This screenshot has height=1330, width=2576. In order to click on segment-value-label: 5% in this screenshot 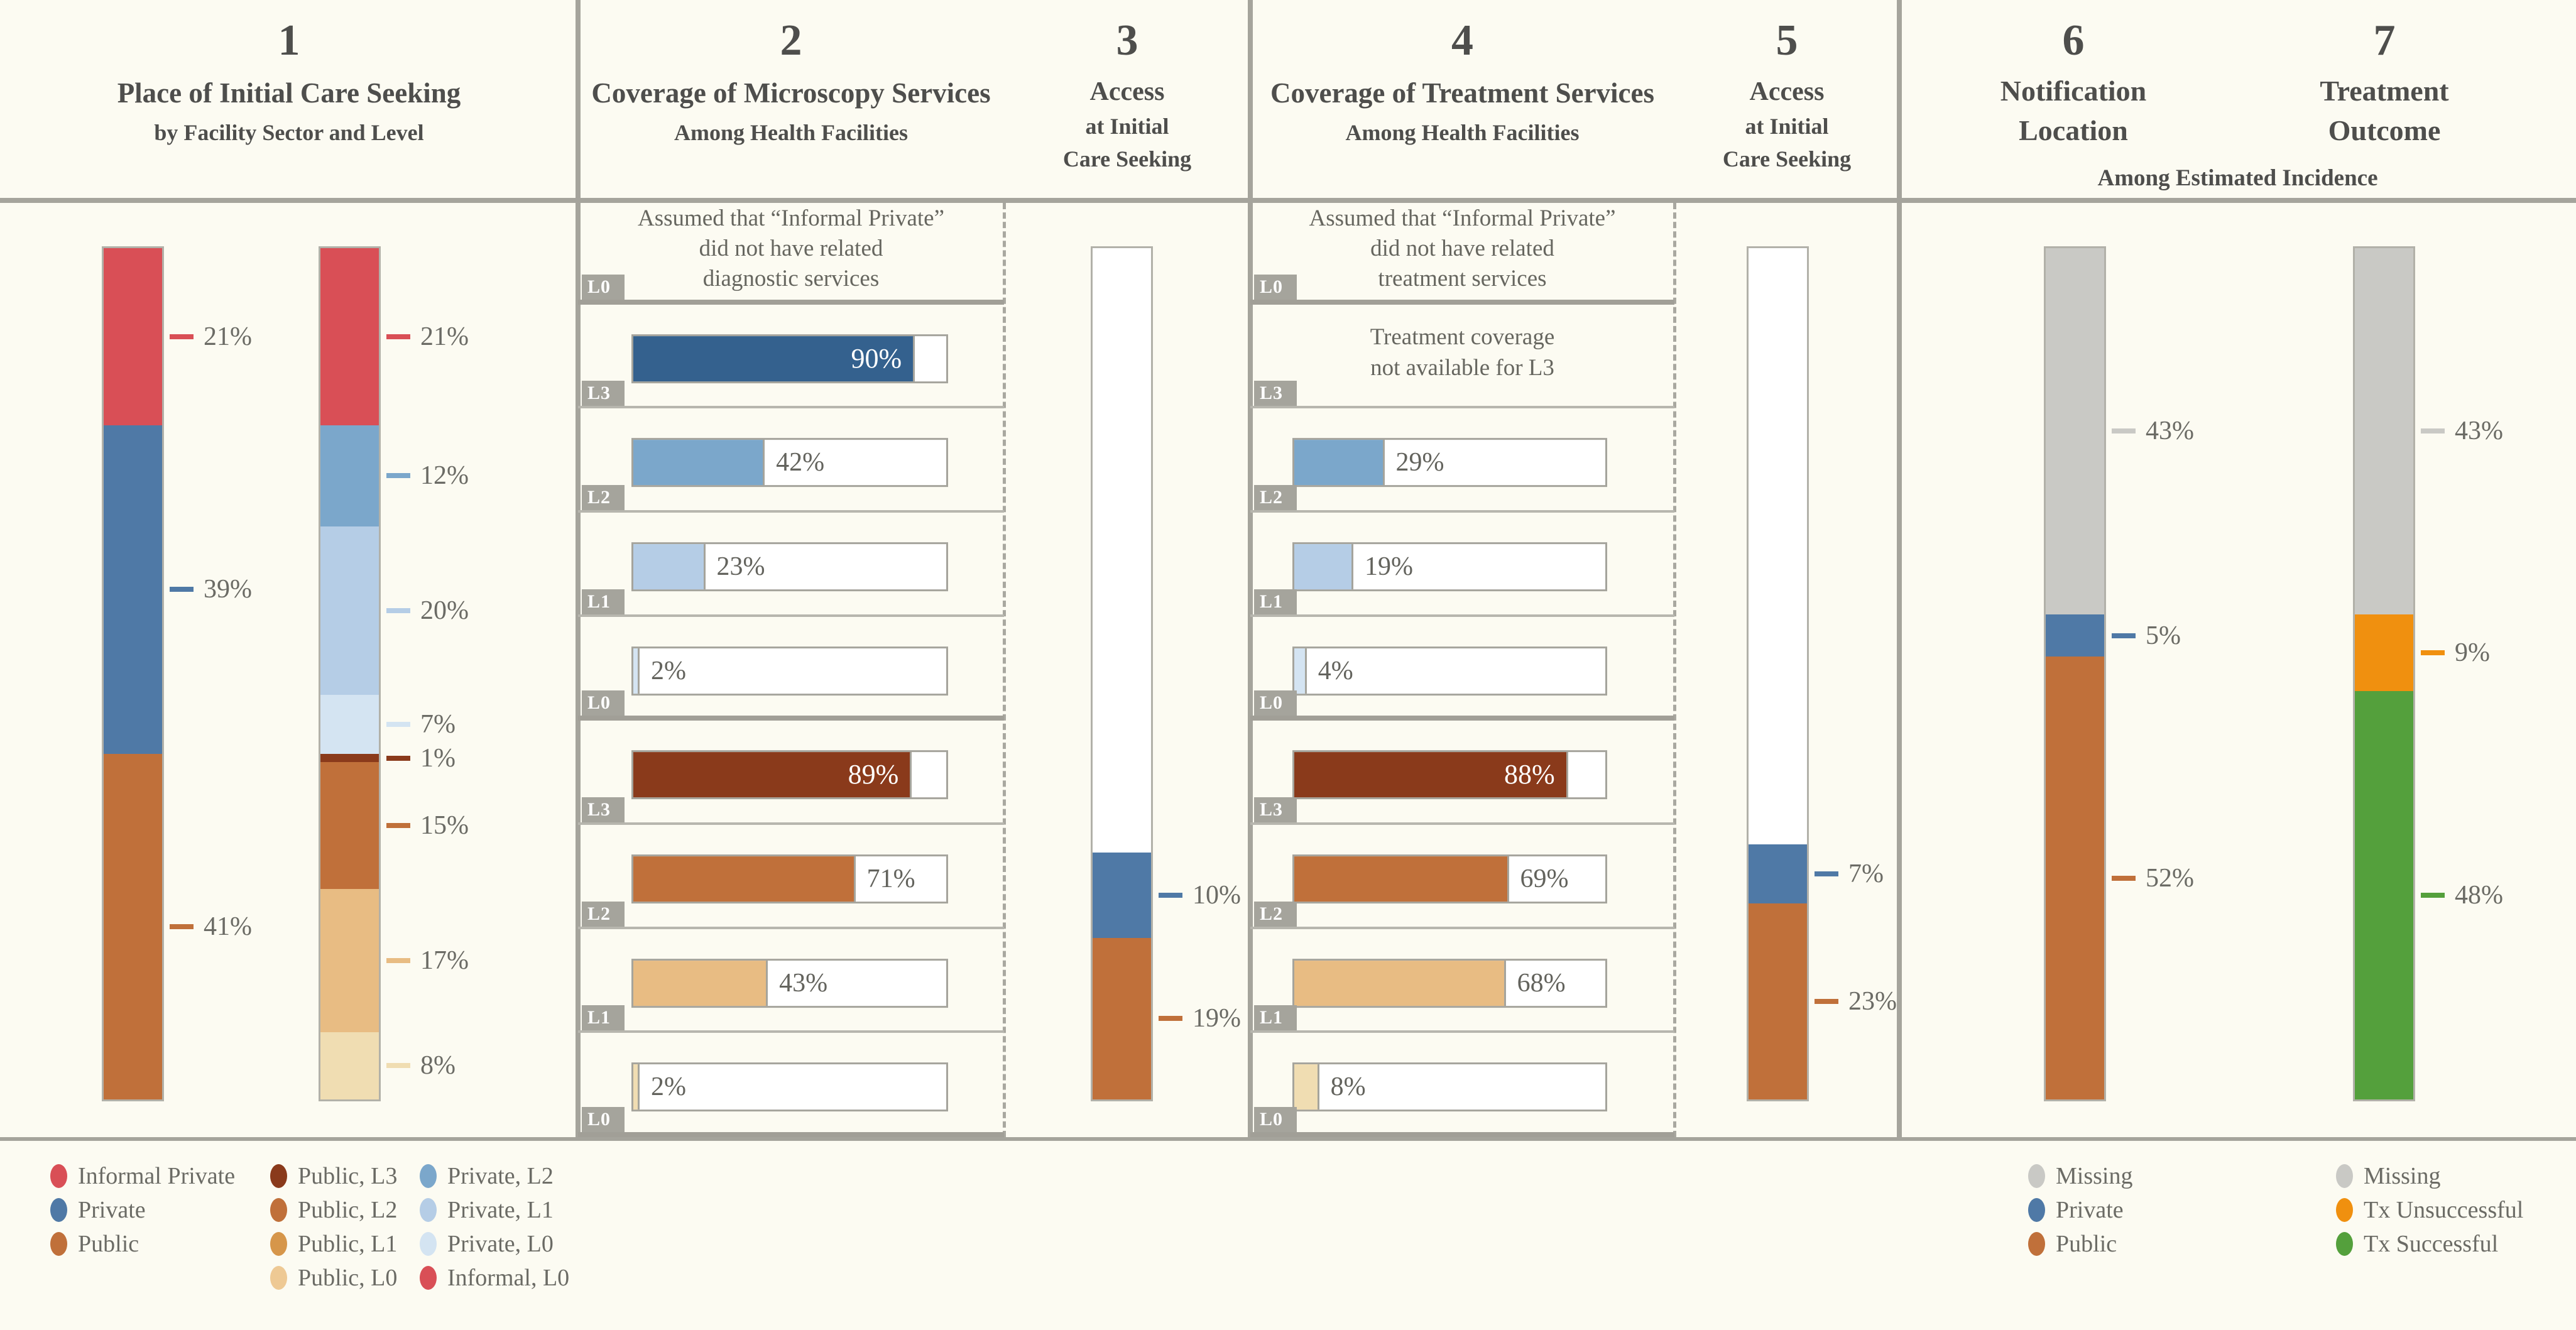, I will do `click(2163, 635)`.